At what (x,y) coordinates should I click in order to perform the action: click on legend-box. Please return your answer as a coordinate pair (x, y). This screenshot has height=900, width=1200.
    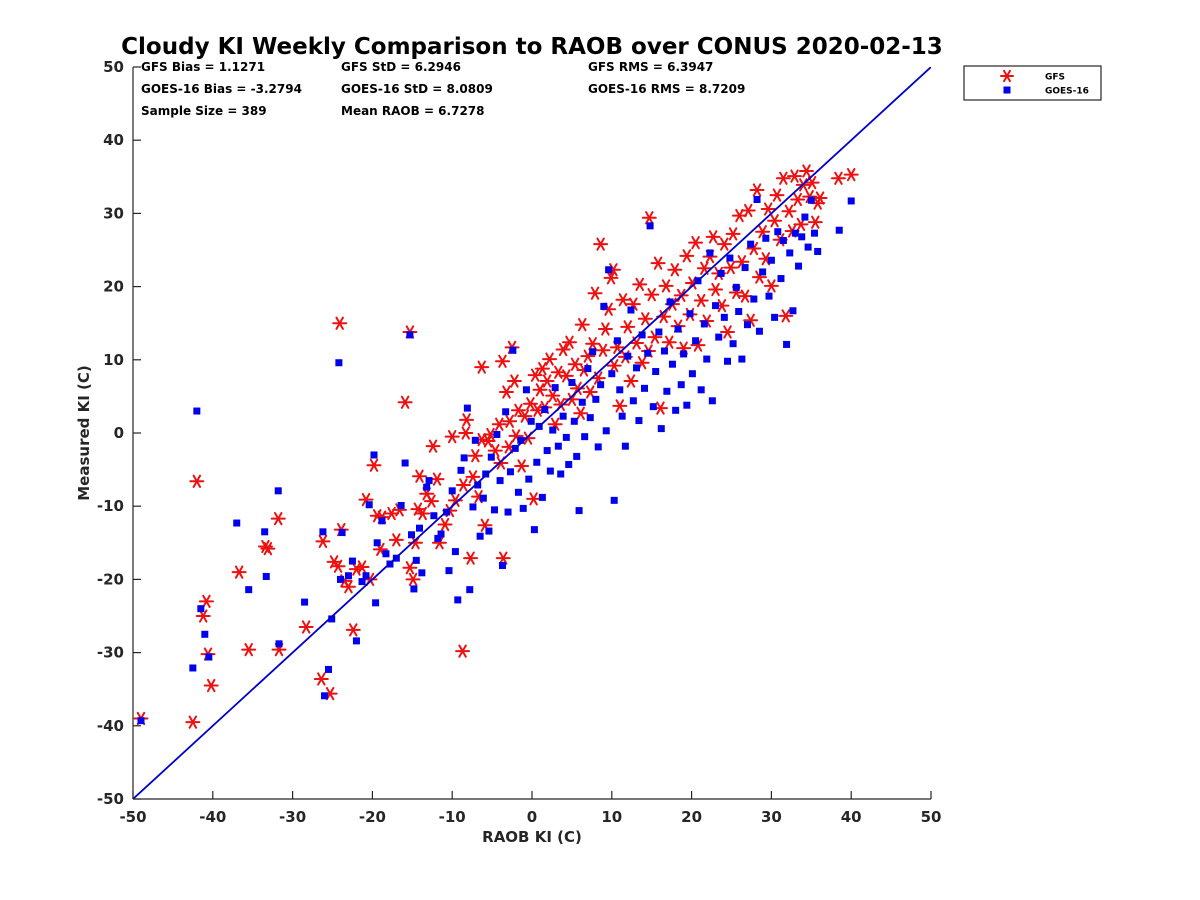
    Looking at the image, I should click on (1032, 83).